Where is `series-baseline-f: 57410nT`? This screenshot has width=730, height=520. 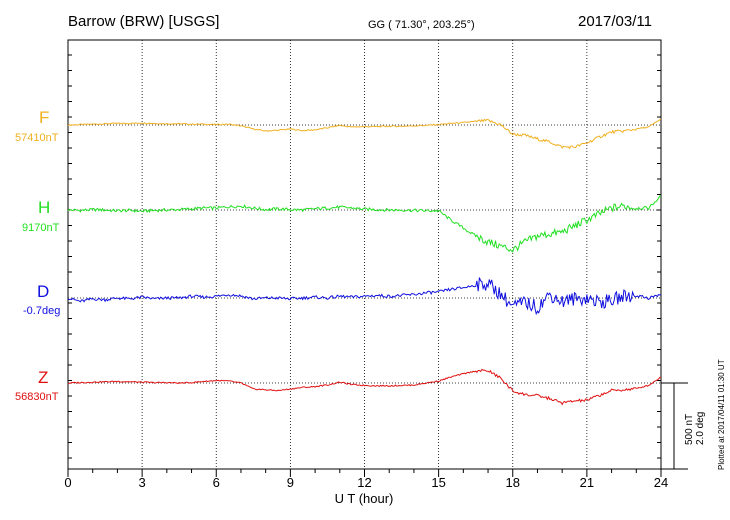
series-baseline-f: 57410nT is located at coordinates (37, 138).